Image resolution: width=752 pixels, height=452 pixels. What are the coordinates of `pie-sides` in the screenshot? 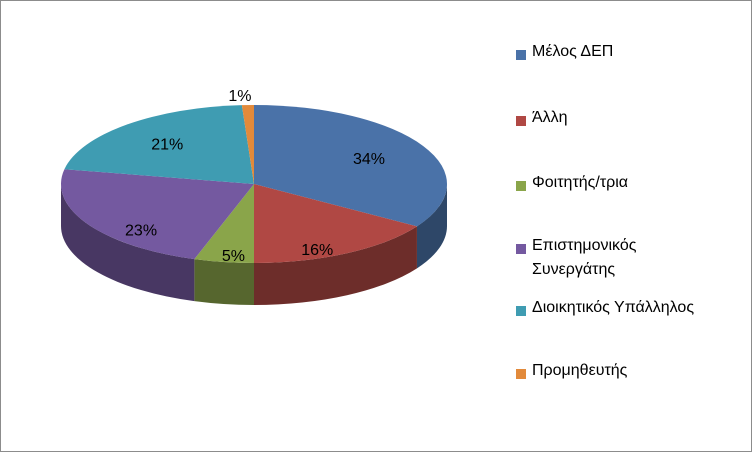 It's located at (254, 244).